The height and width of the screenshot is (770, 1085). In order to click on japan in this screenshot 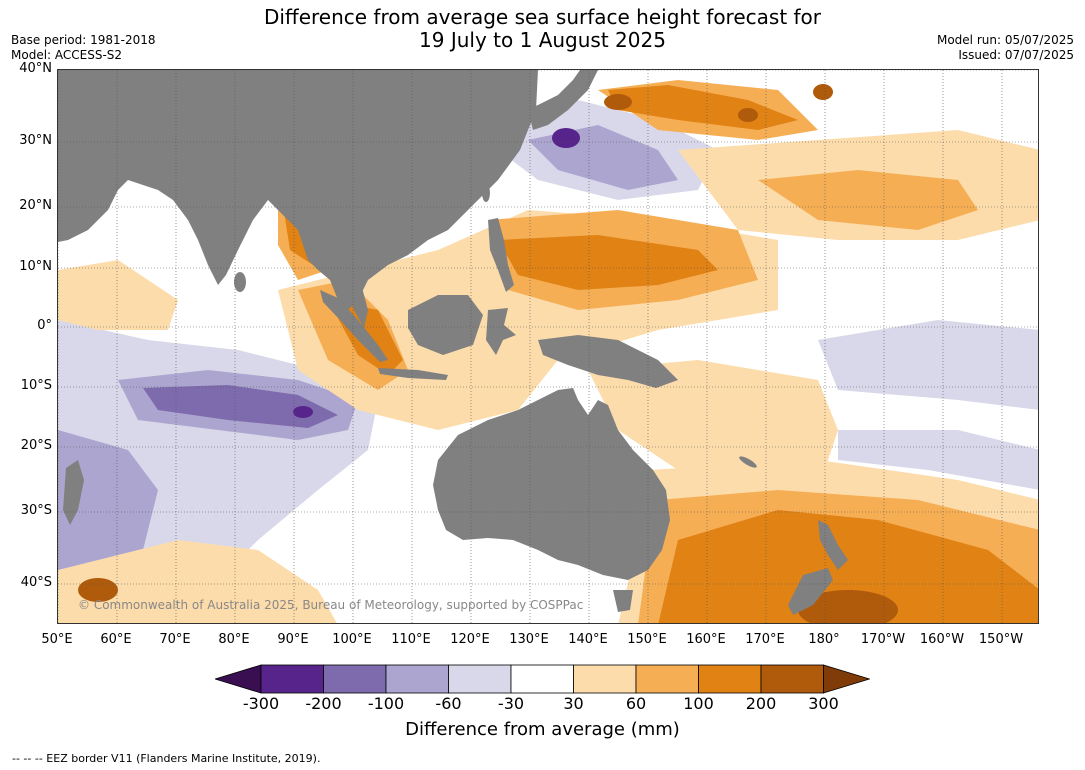, I will do `click(563, 100)`.